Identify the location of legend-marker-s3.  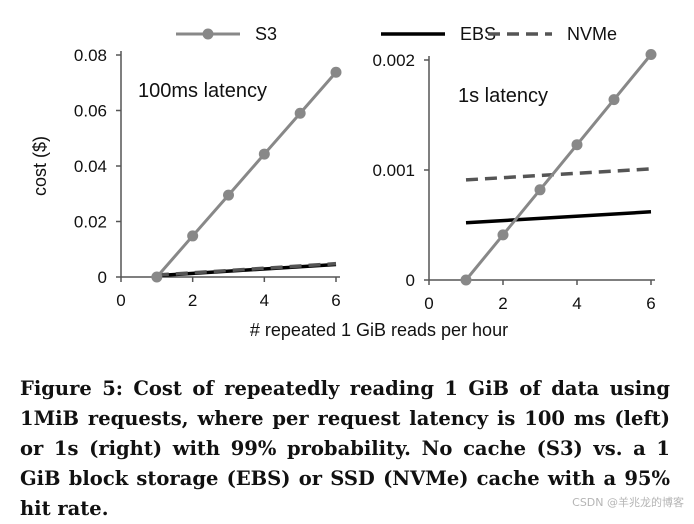
(208, 34).